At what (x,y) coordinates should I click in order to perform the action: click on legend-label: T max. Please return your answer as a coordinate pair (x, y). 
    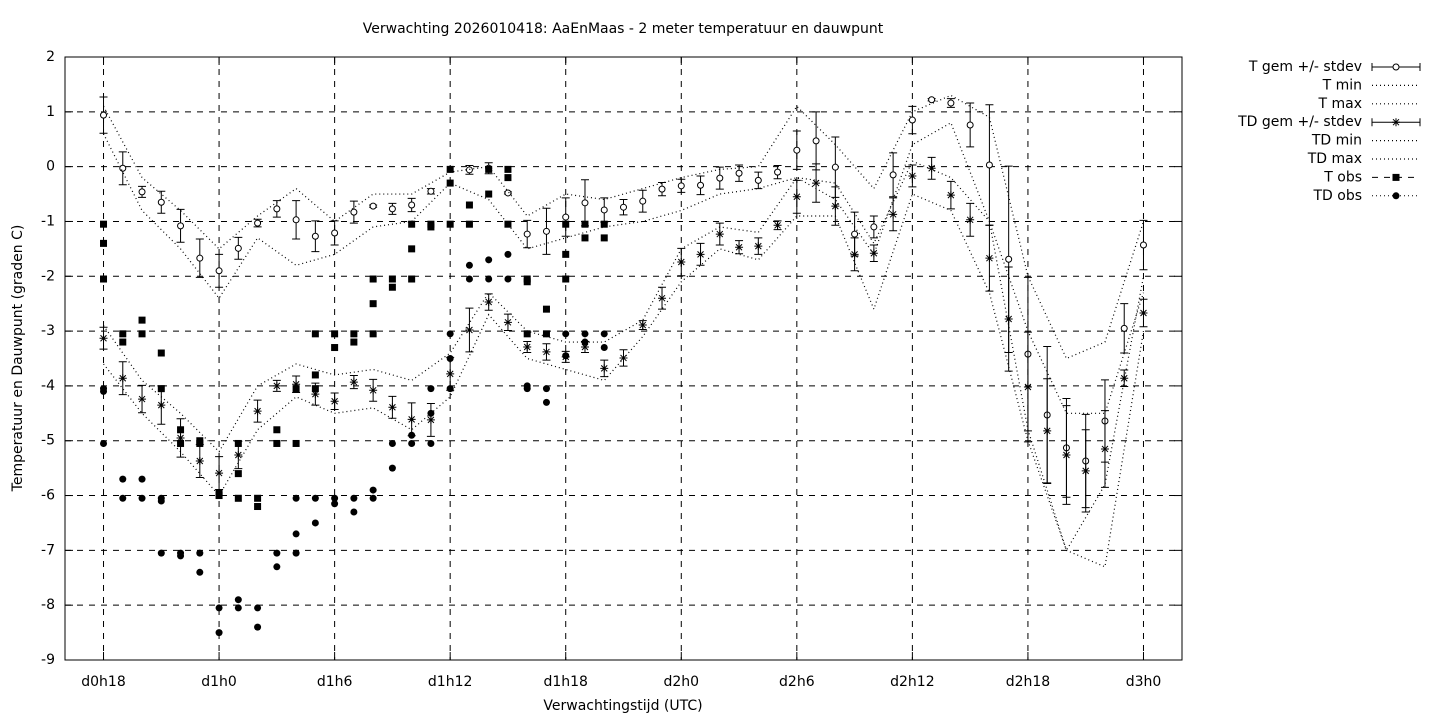
    Looking at the image, I should click on (1339, 104).